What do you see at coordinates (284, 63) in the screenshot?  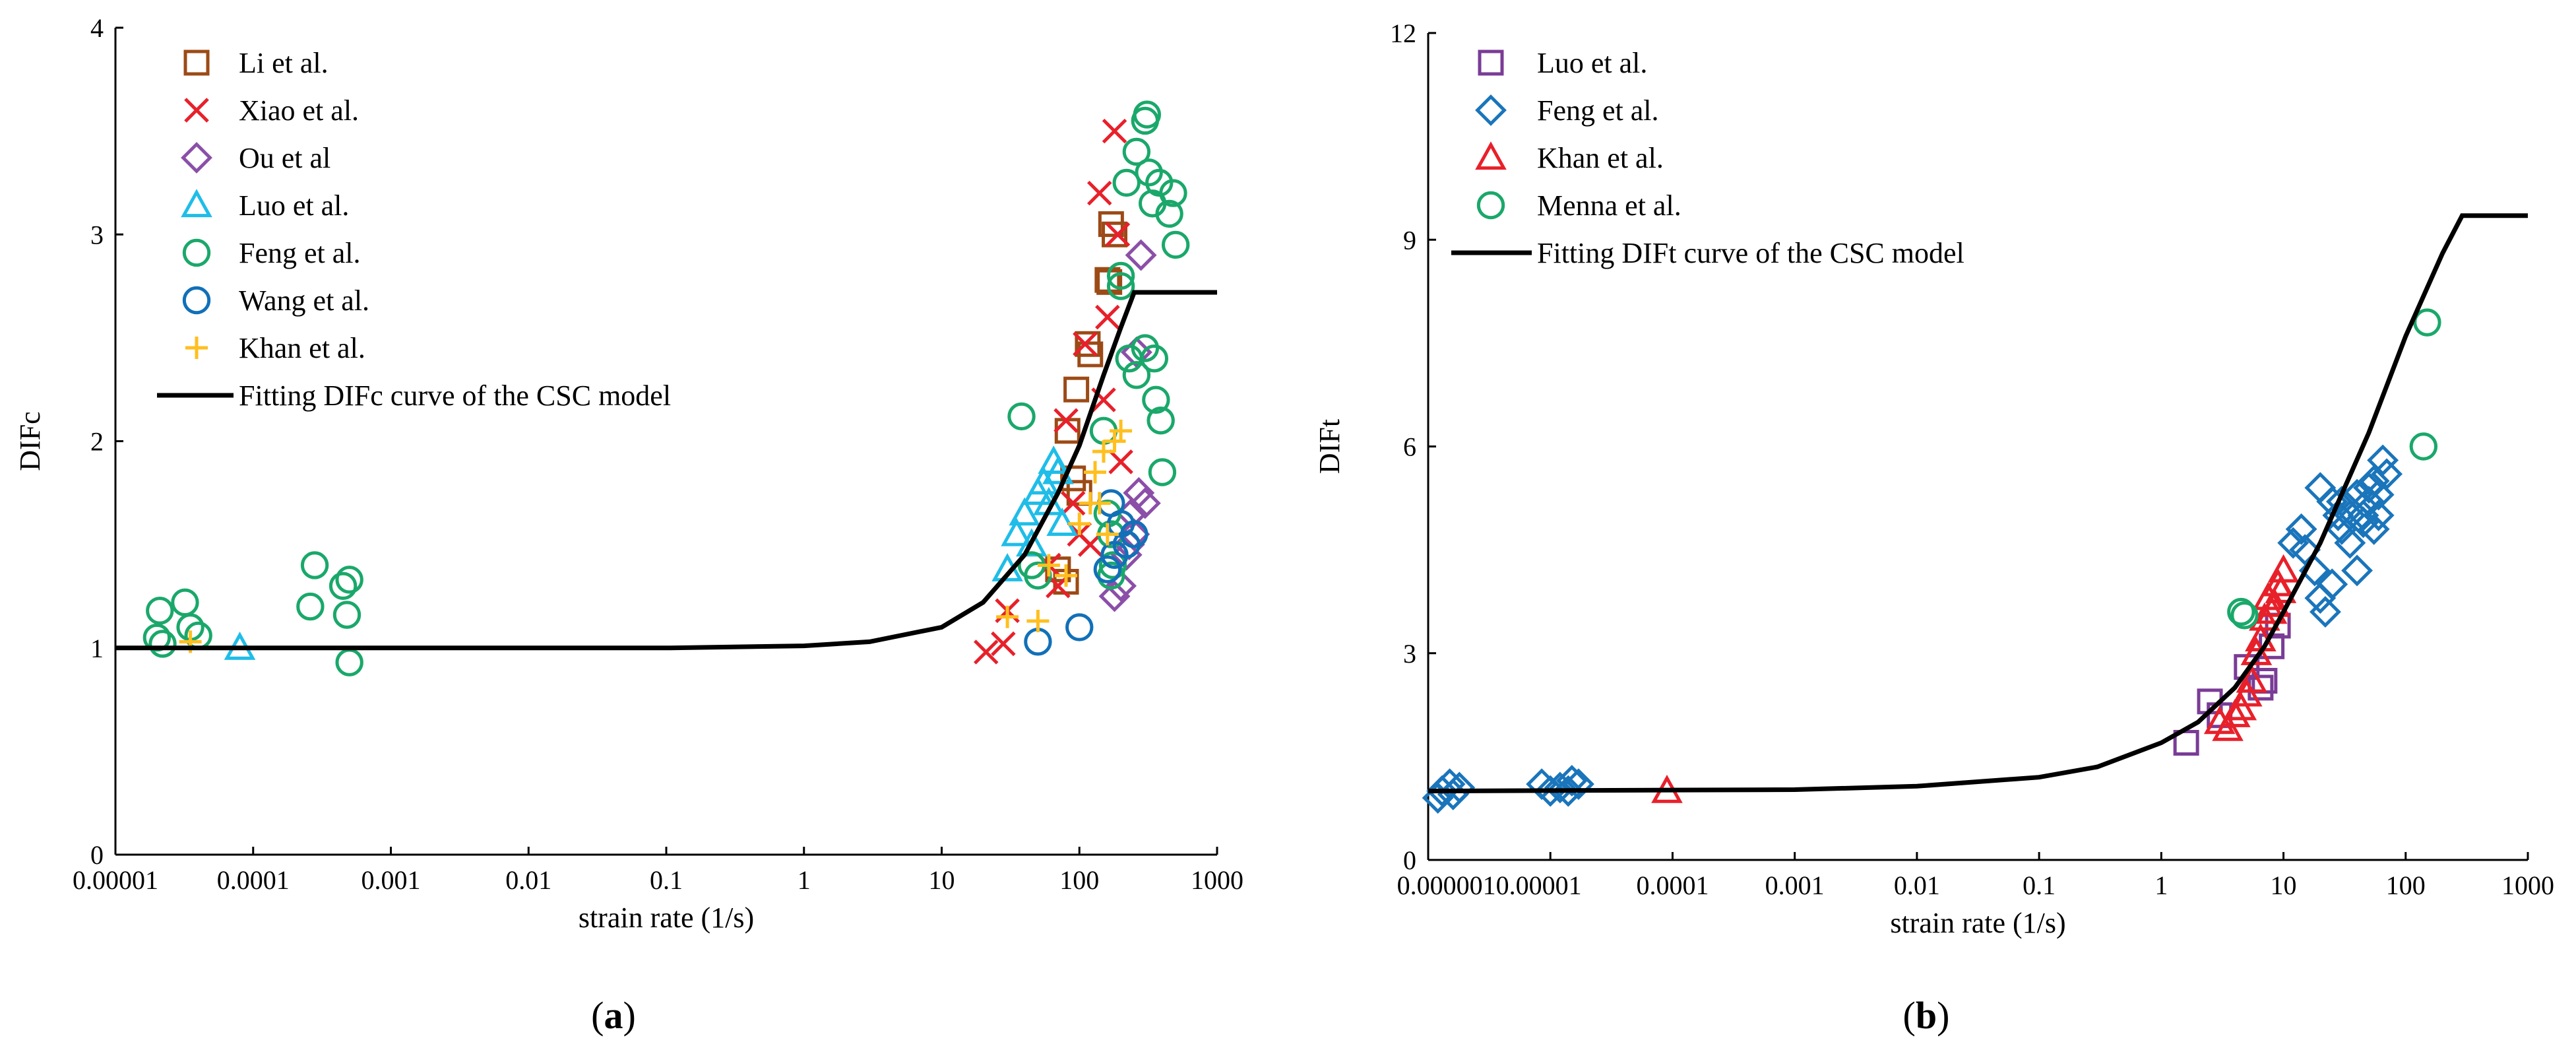 I see `legend-label: Li et al.` at bounding box center [284, 63].